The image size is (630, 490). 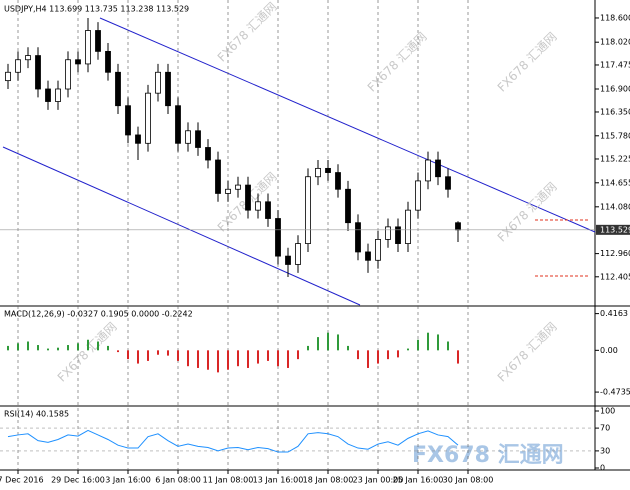 What do you see at coordinates (615, 392) in the screenshot?
I see `y-tick-label: -0.4735` at bounding box center [615, 392].